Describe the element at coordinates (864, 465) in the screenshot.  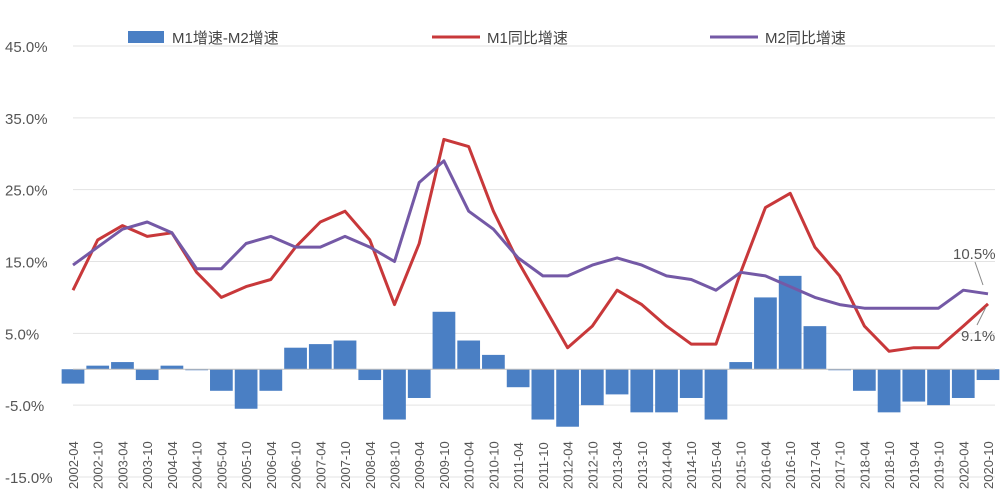
I see `x-tick-label: 2018-04` at that location.